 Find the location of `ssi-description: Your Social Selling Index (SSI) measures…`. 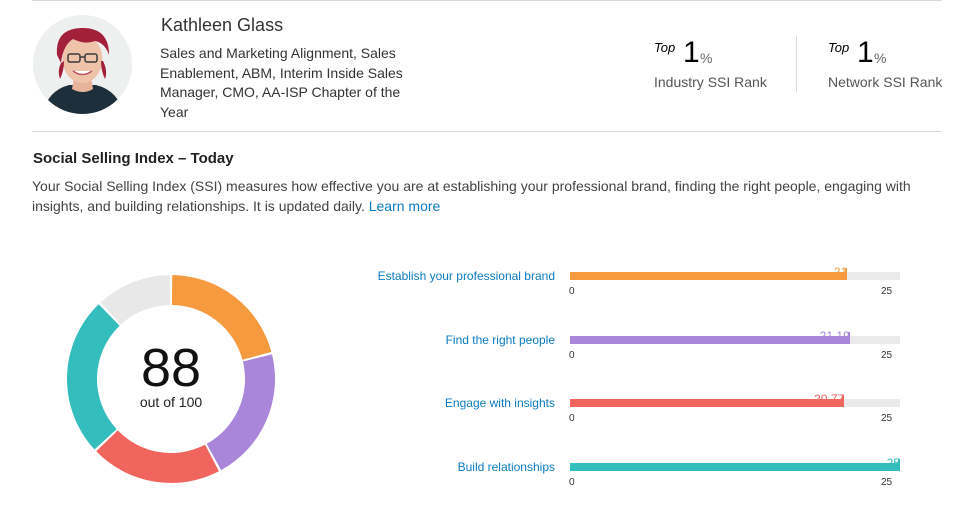

ssi-description: Your Social Selling Index (SSI) measures… is located at coordinates (484, 196).